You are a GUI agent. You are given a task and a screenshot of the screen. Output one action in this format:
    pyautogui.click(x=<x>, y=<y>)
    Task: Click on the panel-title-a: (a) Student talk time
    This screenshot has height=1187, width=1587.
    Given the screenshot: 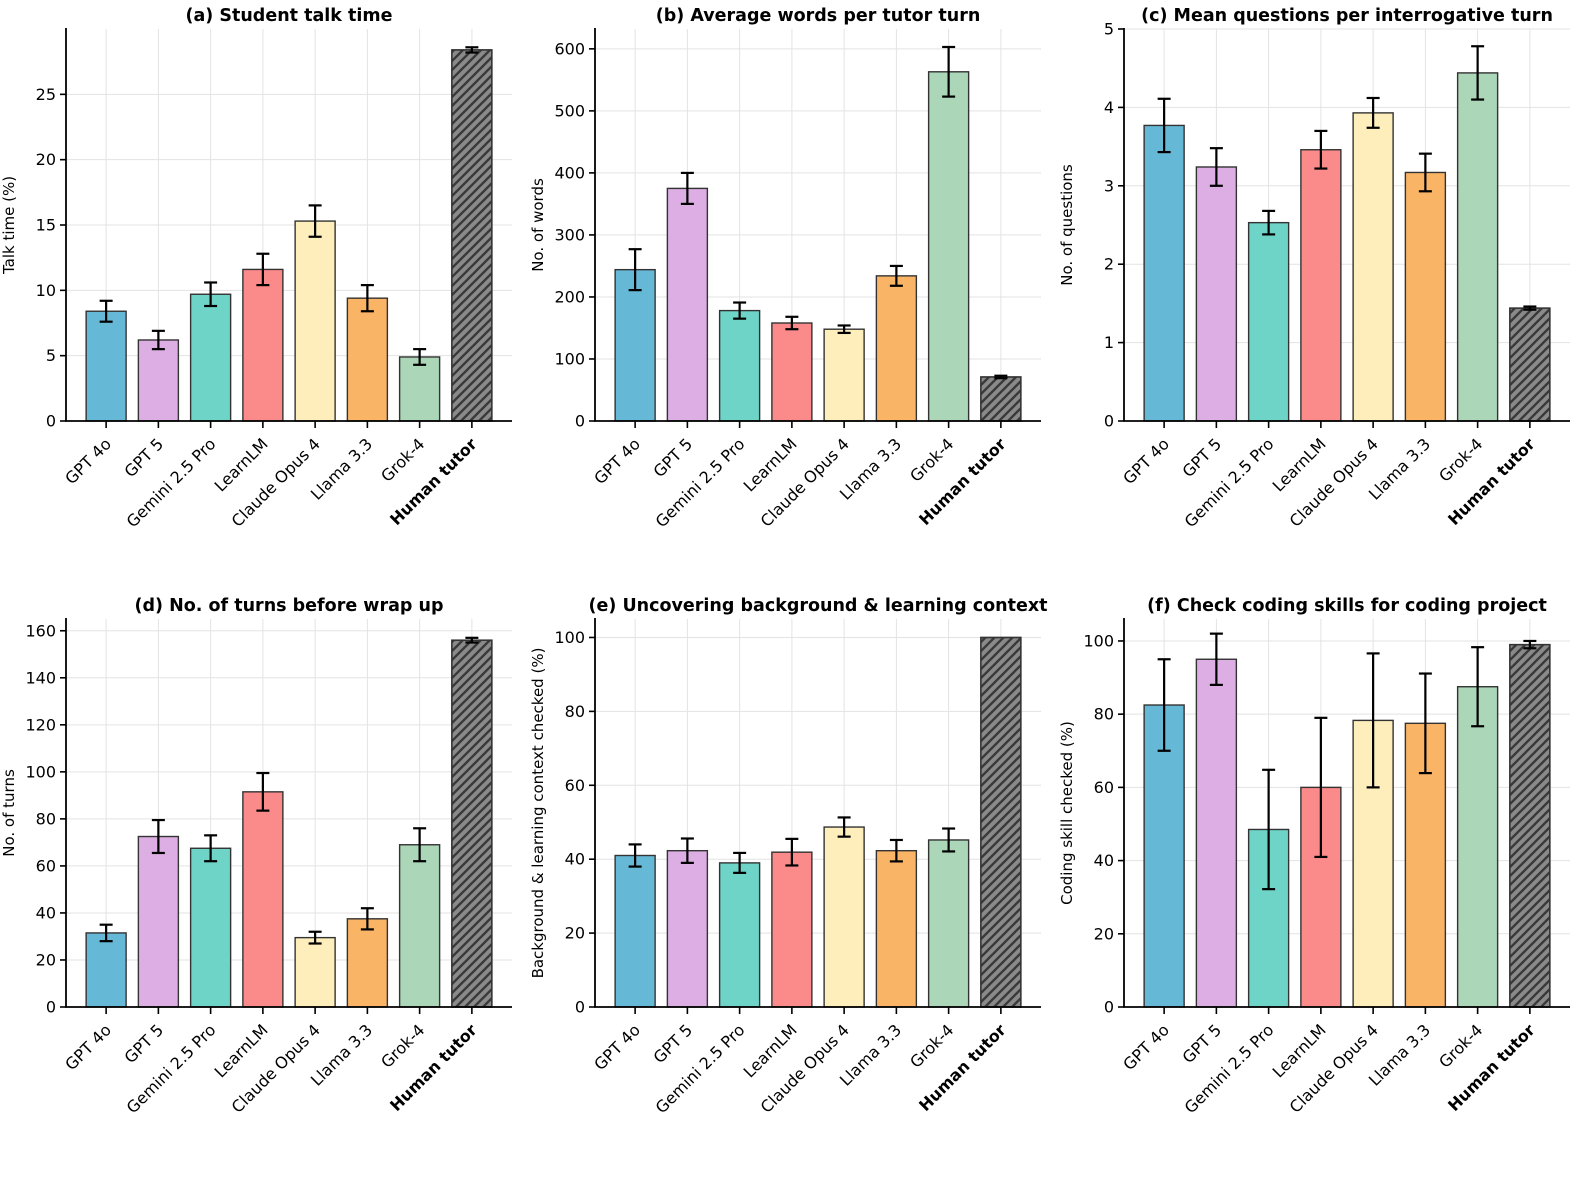 What is the action you would take?
    pyautogui.click(x=288, y=16)
    